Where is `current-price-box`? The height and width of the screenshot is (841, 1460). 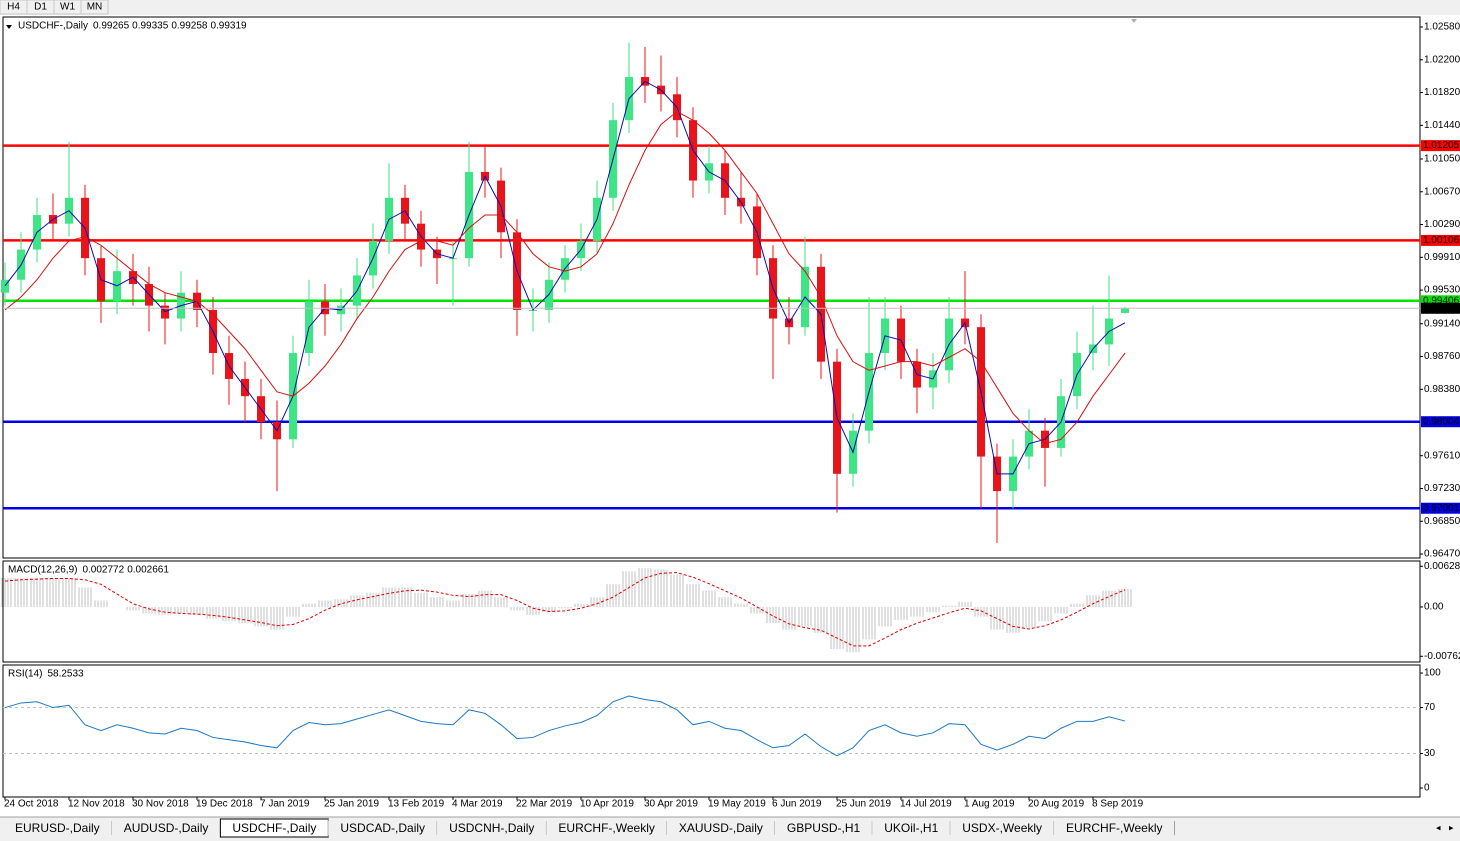
current-price-box is located at coordinates (1440, 308).